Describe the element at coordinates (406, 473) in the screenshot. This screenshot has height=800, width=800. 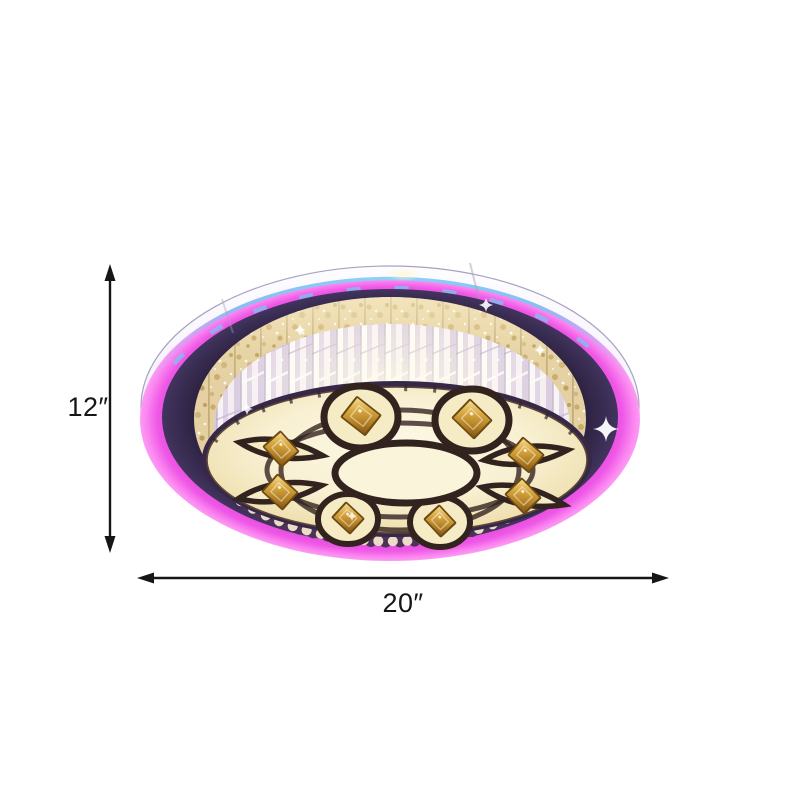
I see `center-medallion` at that location.